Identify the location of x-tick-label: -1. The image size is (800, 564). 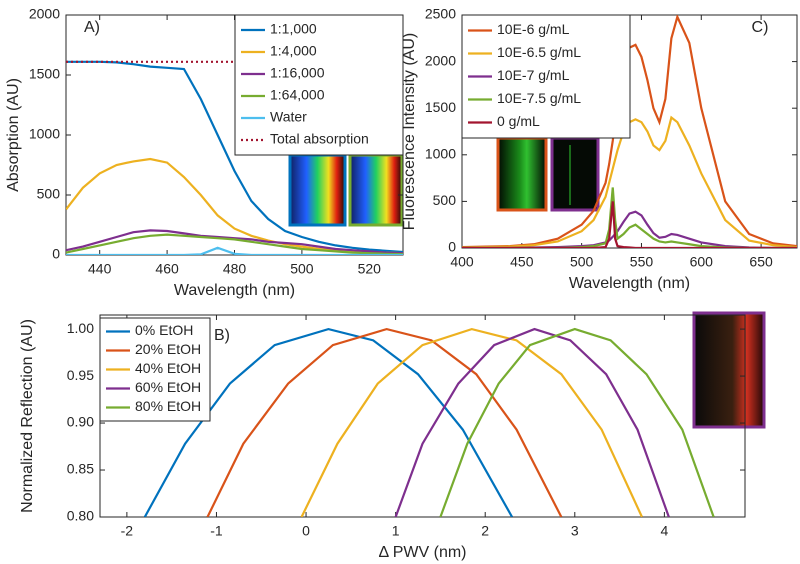
(216, 531).